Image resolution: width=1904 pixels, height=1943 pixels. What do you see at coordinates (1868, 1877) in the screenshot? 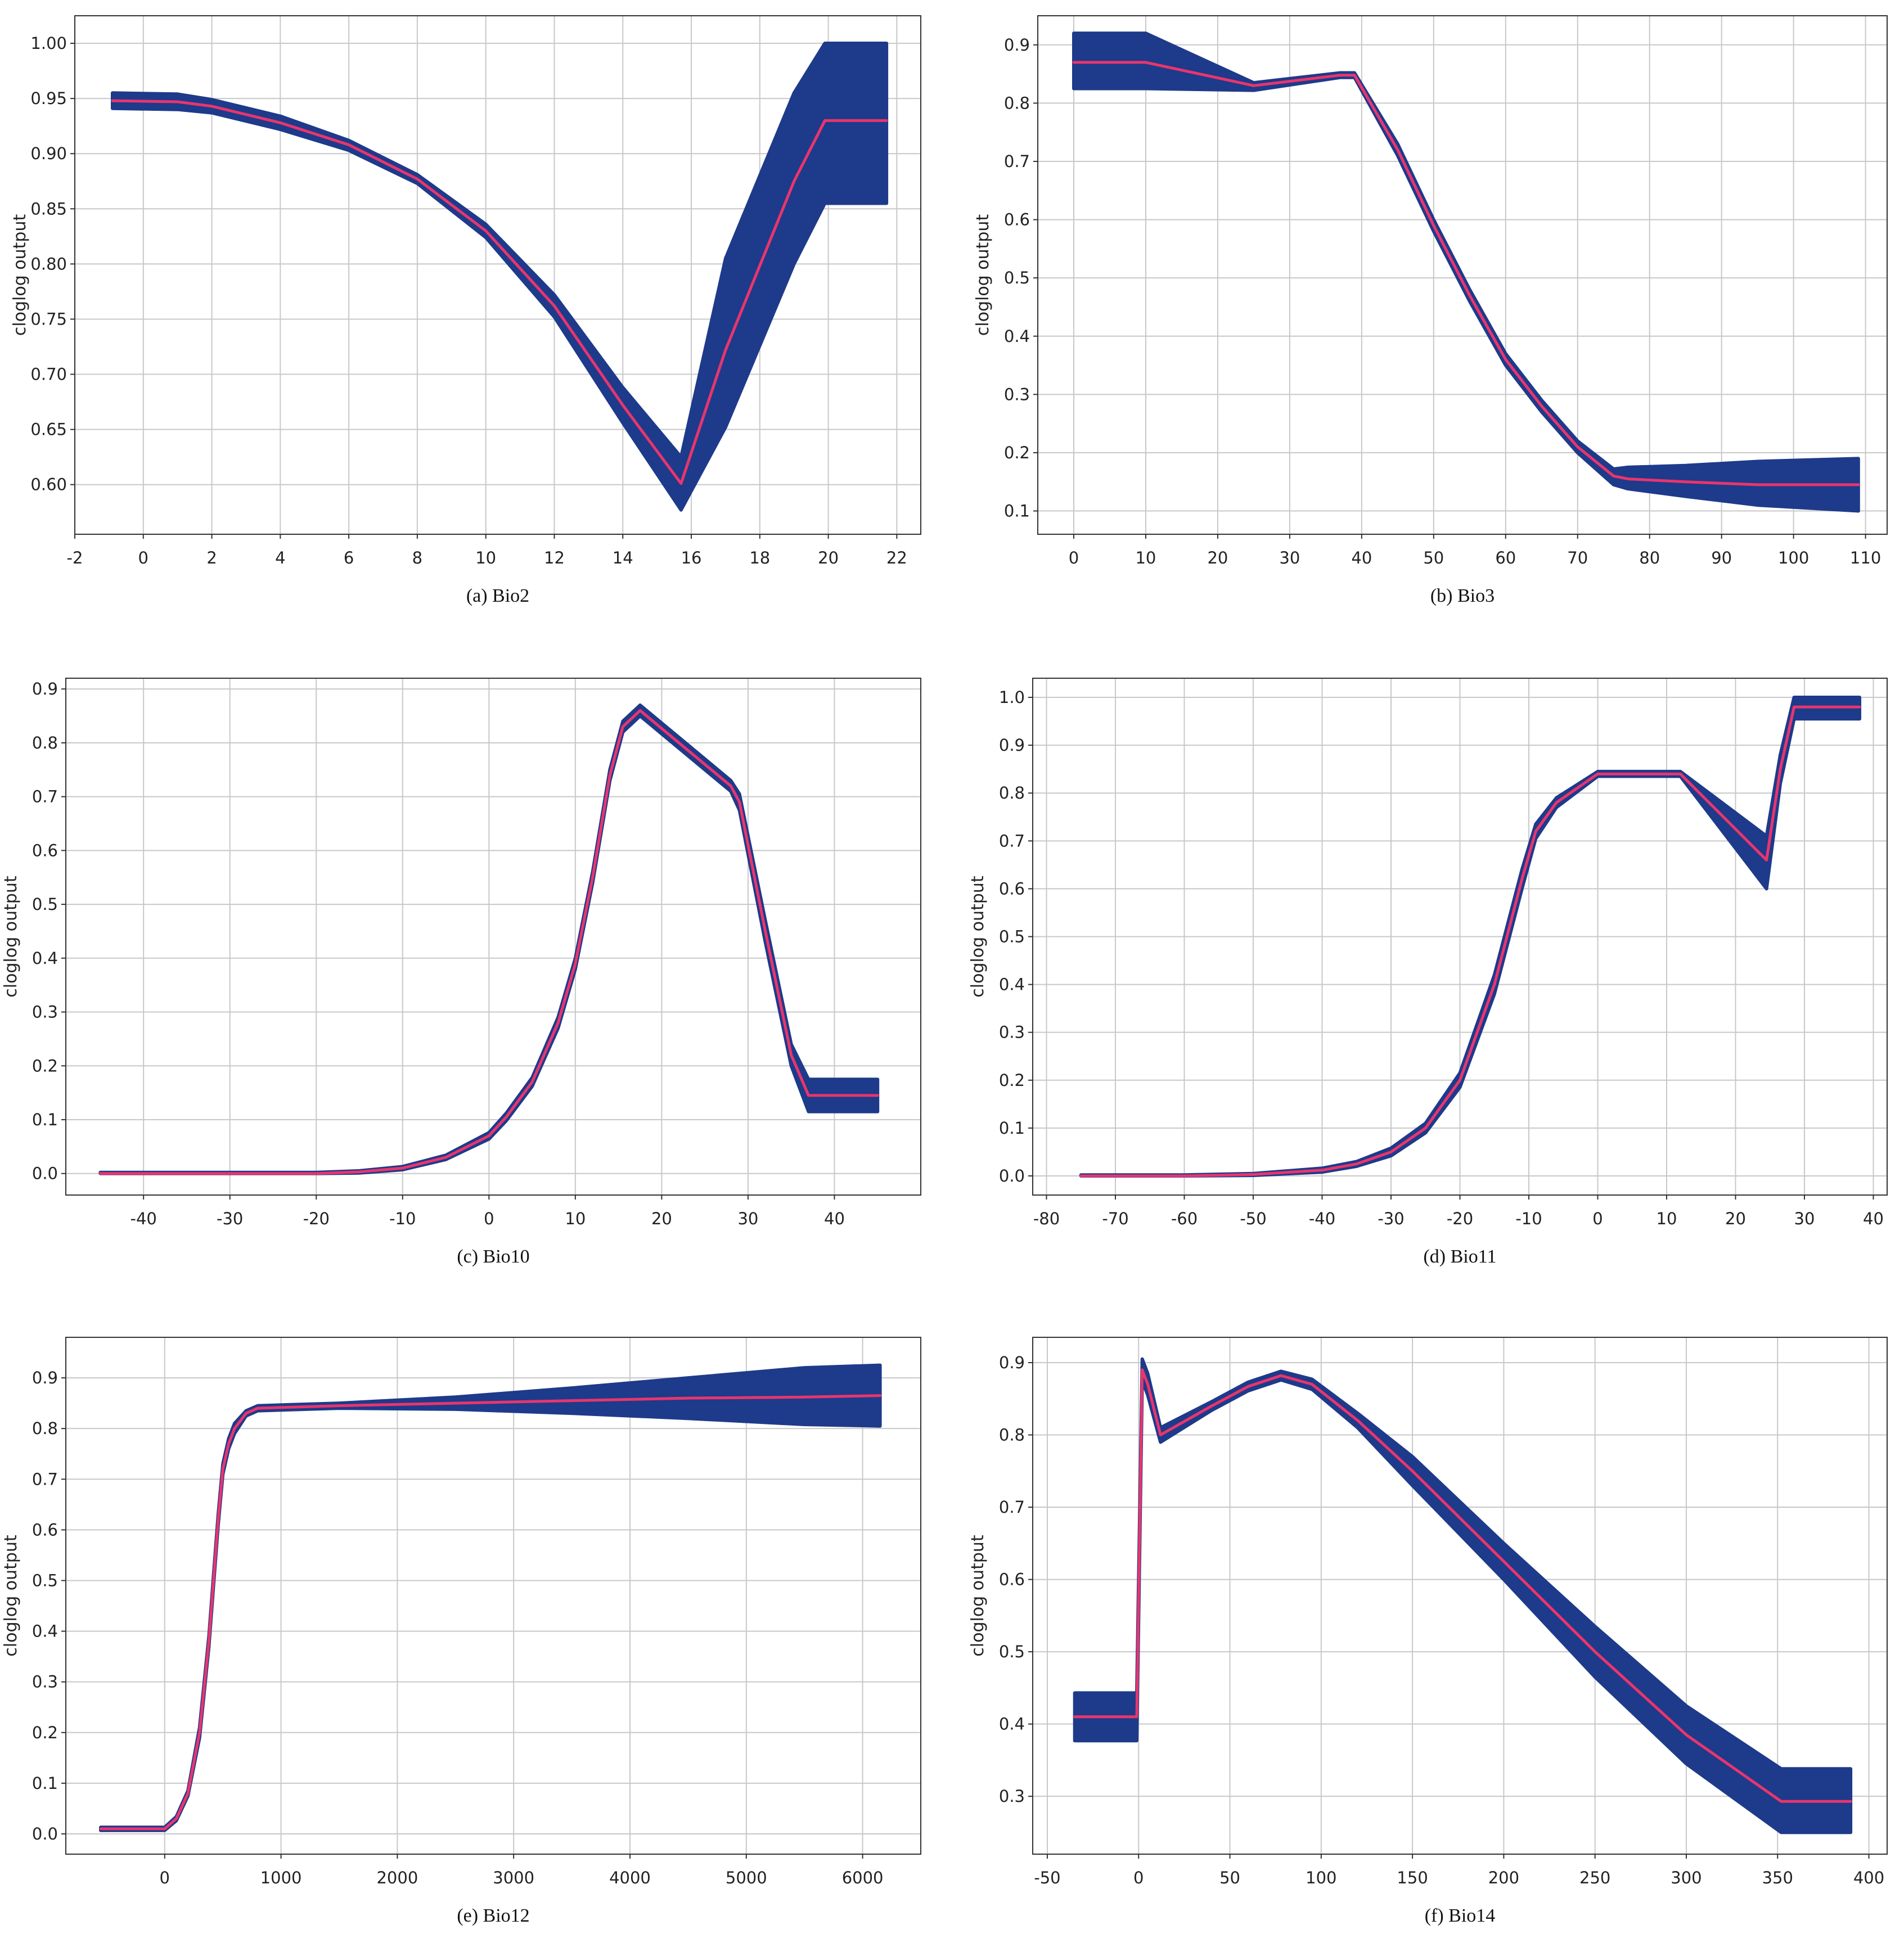
I see `x-tick-label: 400` at bounding box center [1868, 1877].